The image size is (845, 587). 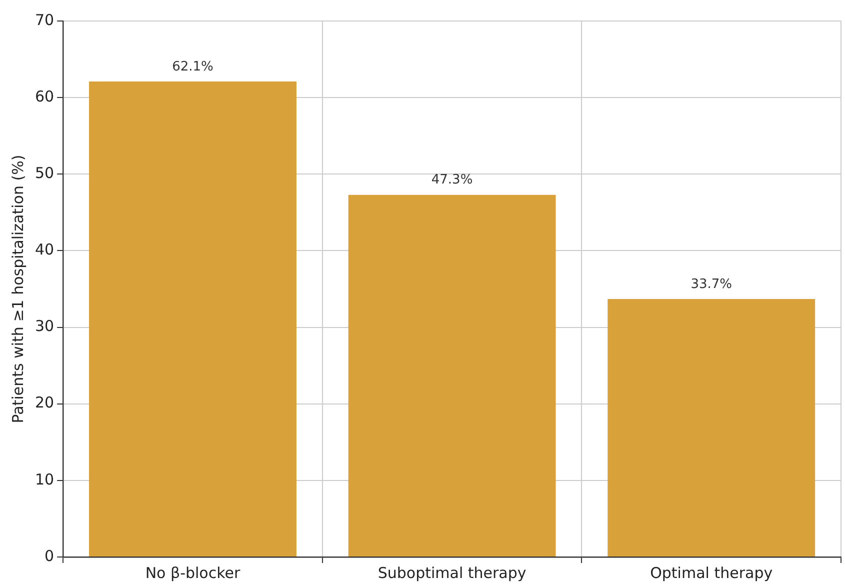 I want to click on y-tick-label: 20, so click(x=44, y=403).